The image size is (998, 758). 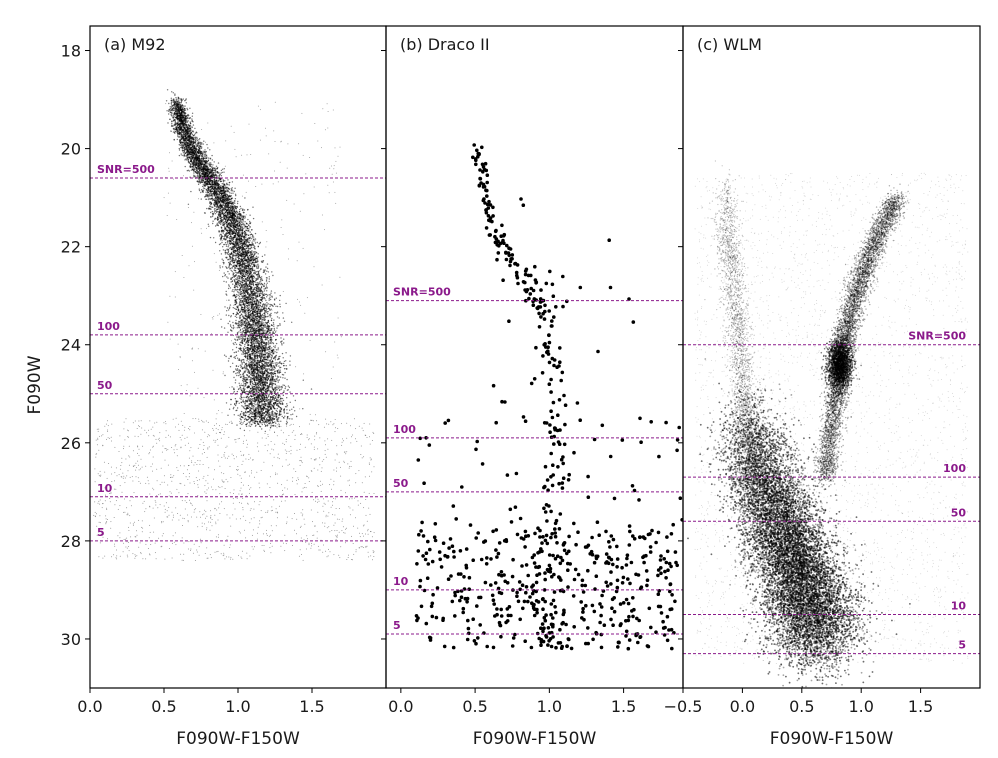 I want to click on panel-title: (b) Draco II, so click(x=445, y=44).